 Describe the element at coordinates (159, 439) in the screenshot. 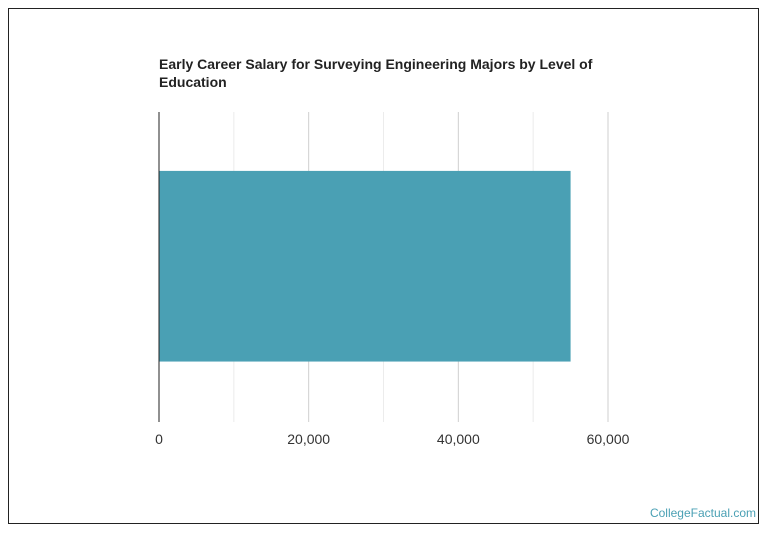

I see `x-tick-label: 0` at that location.